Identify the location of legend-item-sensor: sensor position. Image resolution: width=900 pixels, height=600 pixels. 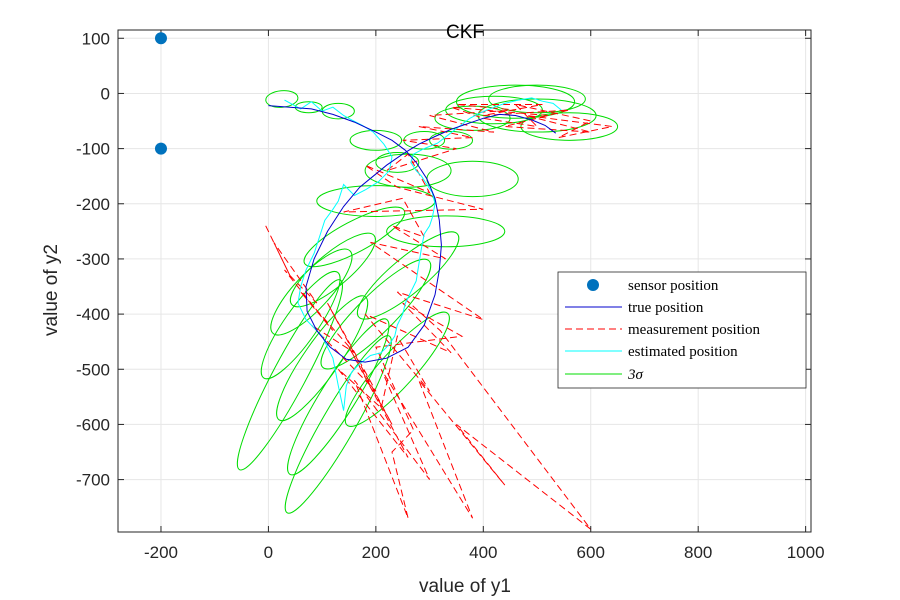
(653, 286).